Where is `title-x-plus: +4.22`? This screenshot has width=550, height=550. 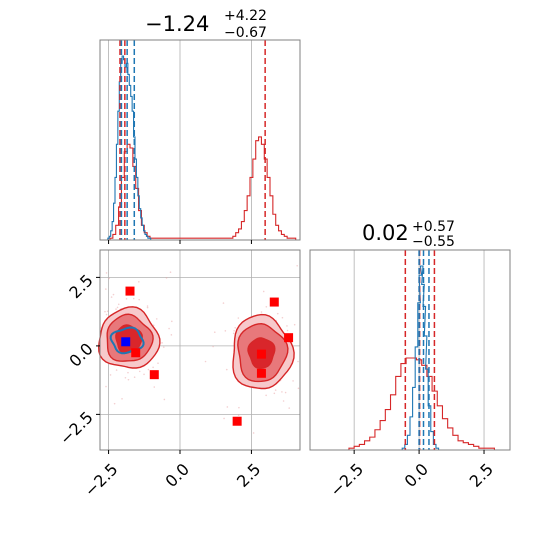 title-x-plus: +4.22 is located at coordinates (245, 16).